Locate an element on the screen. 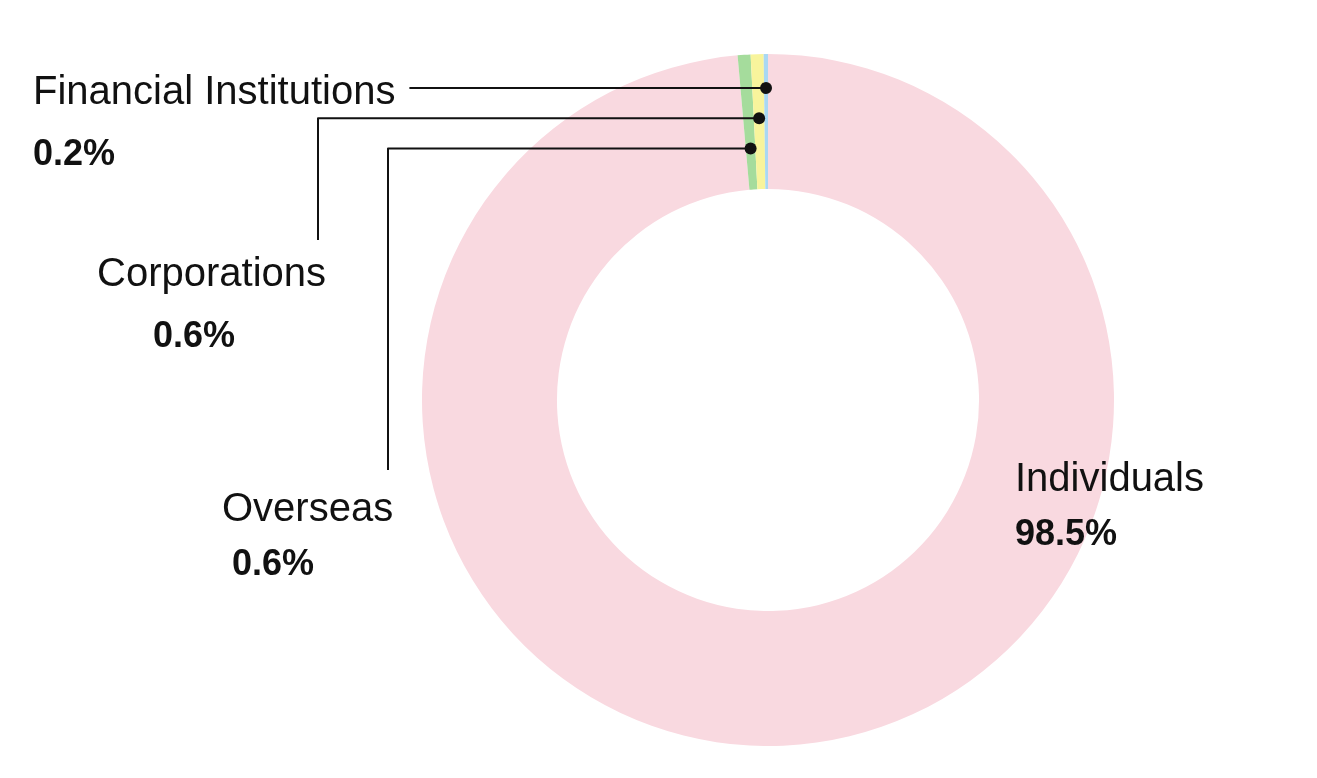 The height and width of the screenshot is (778, 1317). slice-label: Financial Institutions is located at coordinates (214, 90).